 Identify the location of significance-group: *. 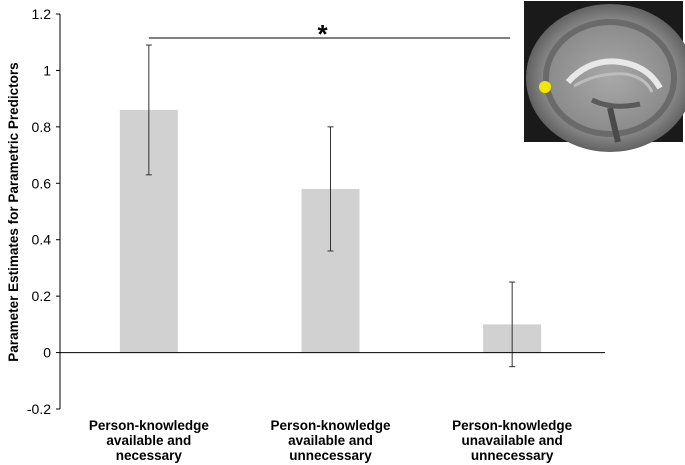
(329, 34).